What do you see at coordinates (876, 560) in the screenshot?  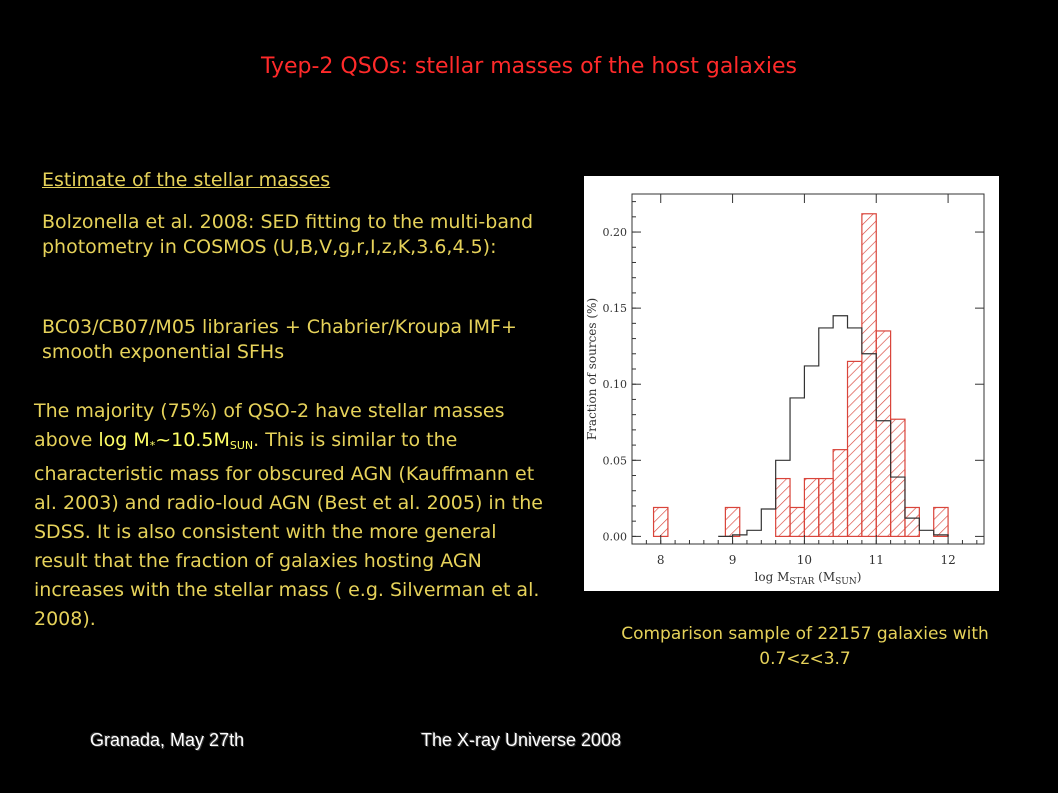 I see `x-tick-label-11: 11` at bounding box center [876, 560].